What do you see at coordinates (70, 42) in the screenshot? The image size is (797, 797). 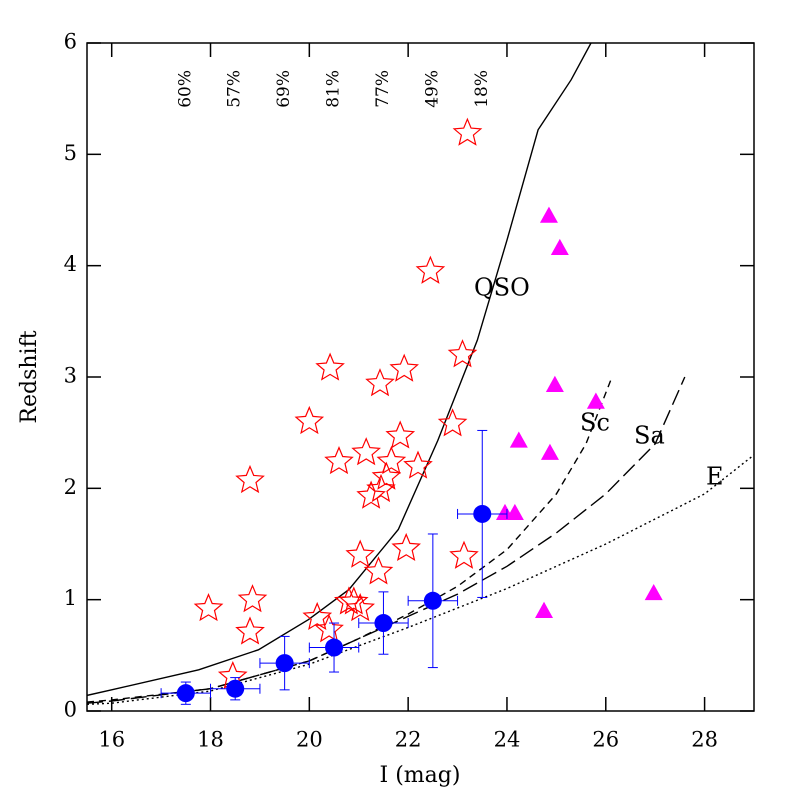 I see `y-tick-label: 6` at bounding box center [70, 42].